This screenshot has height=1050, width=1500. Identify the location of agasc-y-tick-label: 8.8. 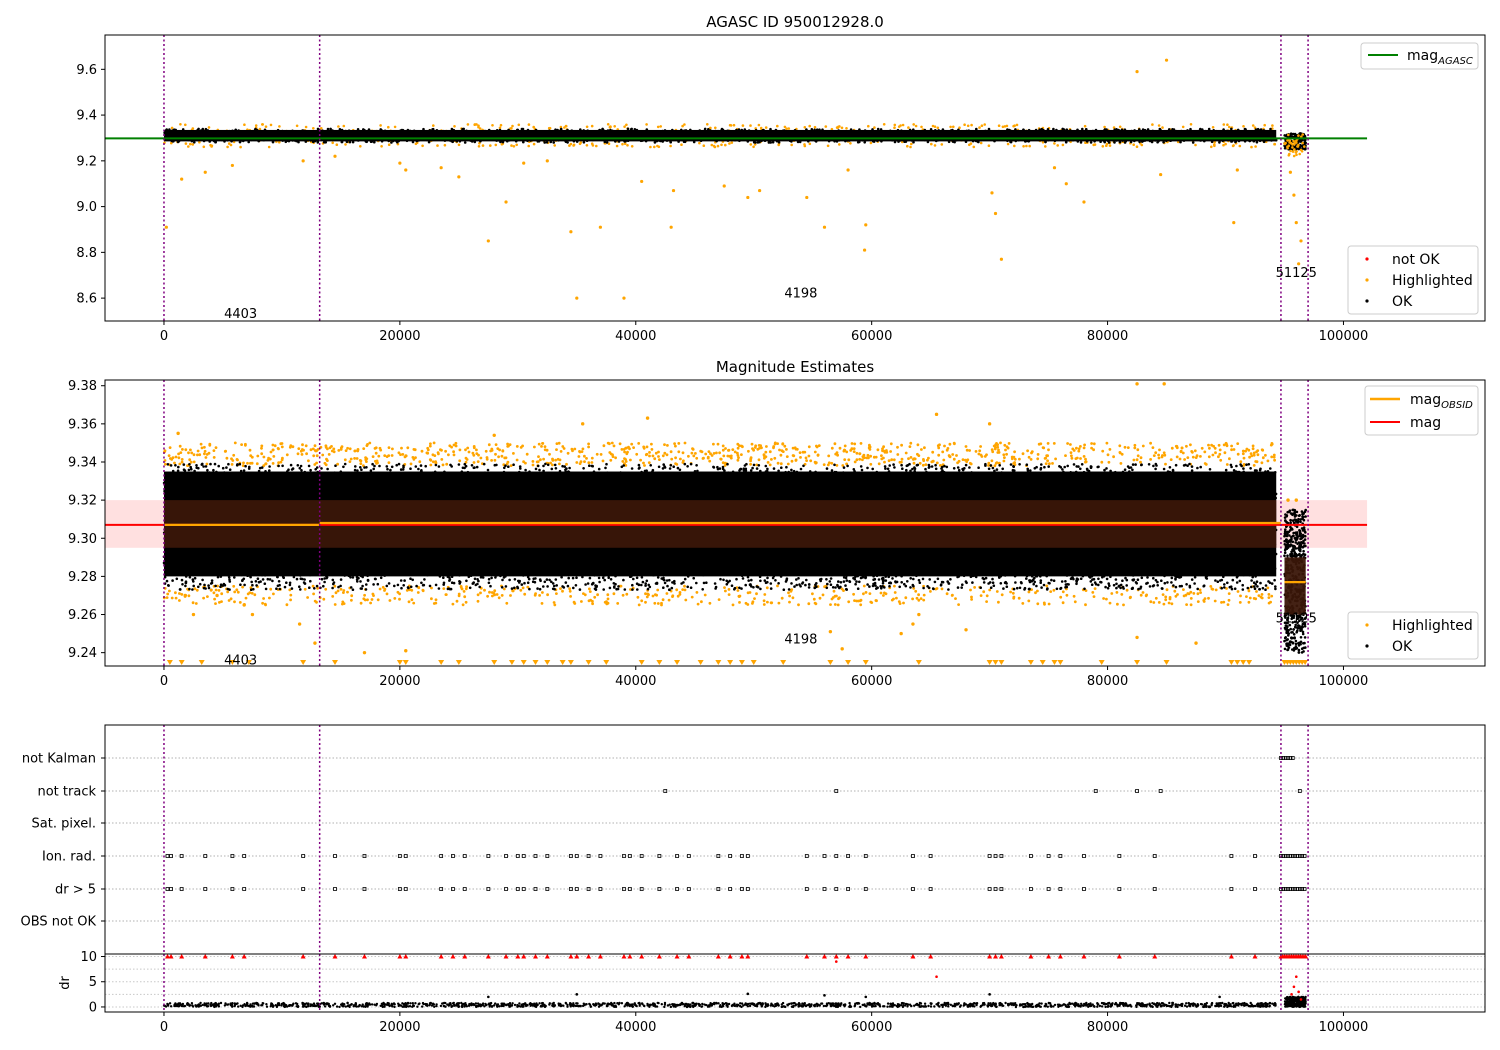
(86, 253).